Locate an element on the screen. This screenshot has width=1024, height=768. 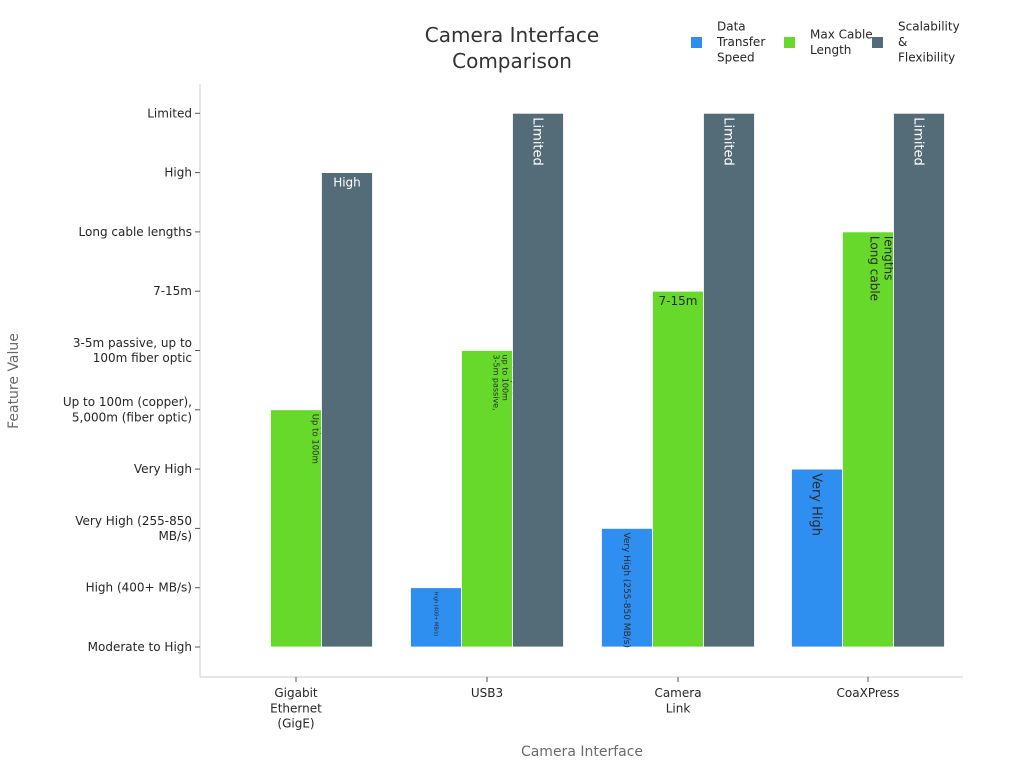
legend-label: Max Cable Length is located at coordinates (841, 42).